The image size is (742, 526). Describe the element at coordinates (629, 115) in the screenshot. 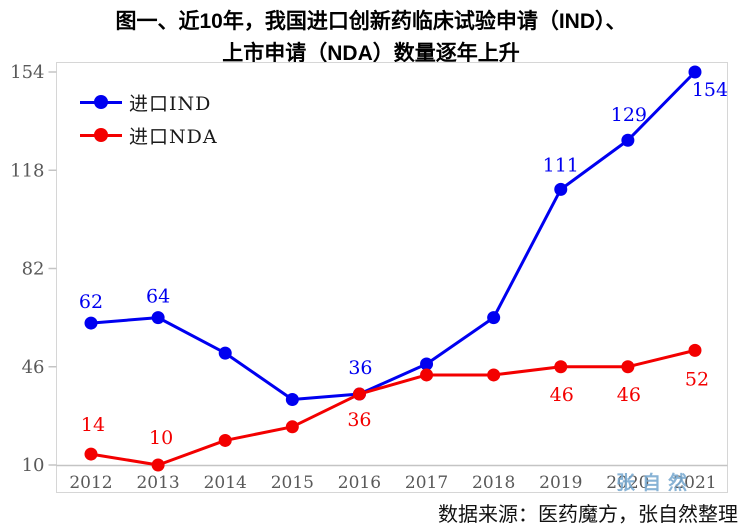

I see `data-label-ind: 129` at that location.